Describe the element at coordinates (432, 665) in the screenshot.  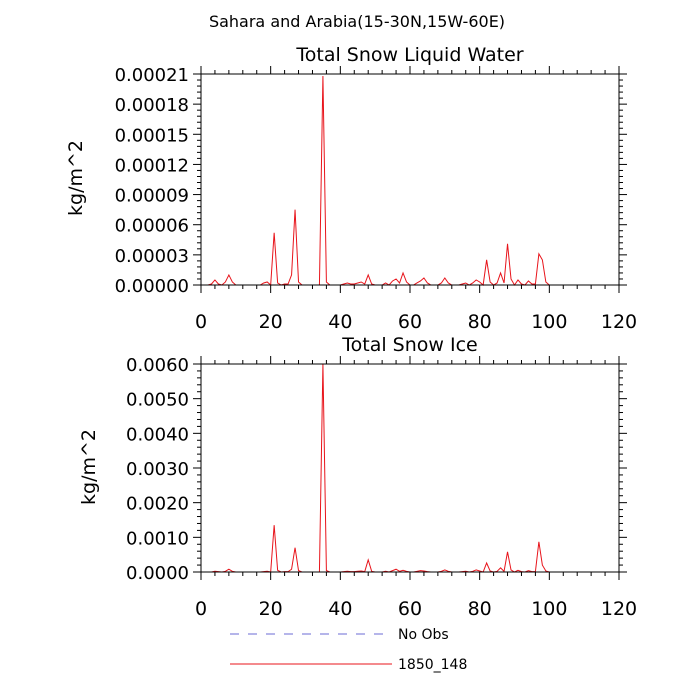
I see `legend-label-1850-148: 1850_148` at that location.